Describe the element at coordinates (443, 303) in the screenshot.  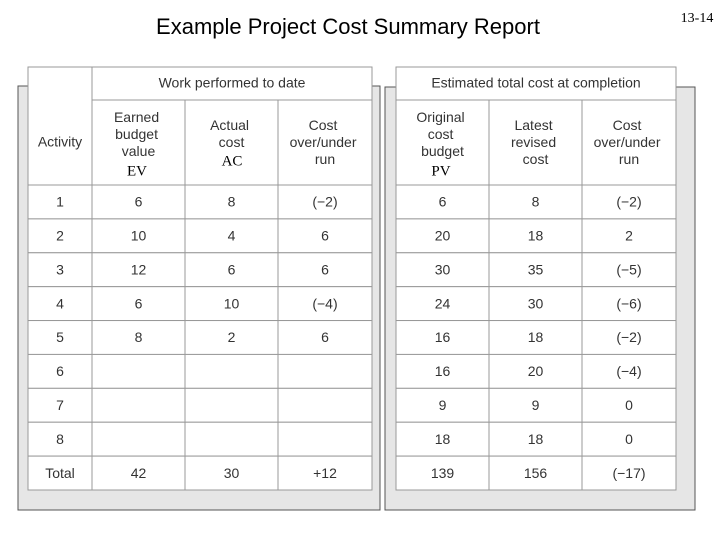
I see `table-value: 24` at that location.